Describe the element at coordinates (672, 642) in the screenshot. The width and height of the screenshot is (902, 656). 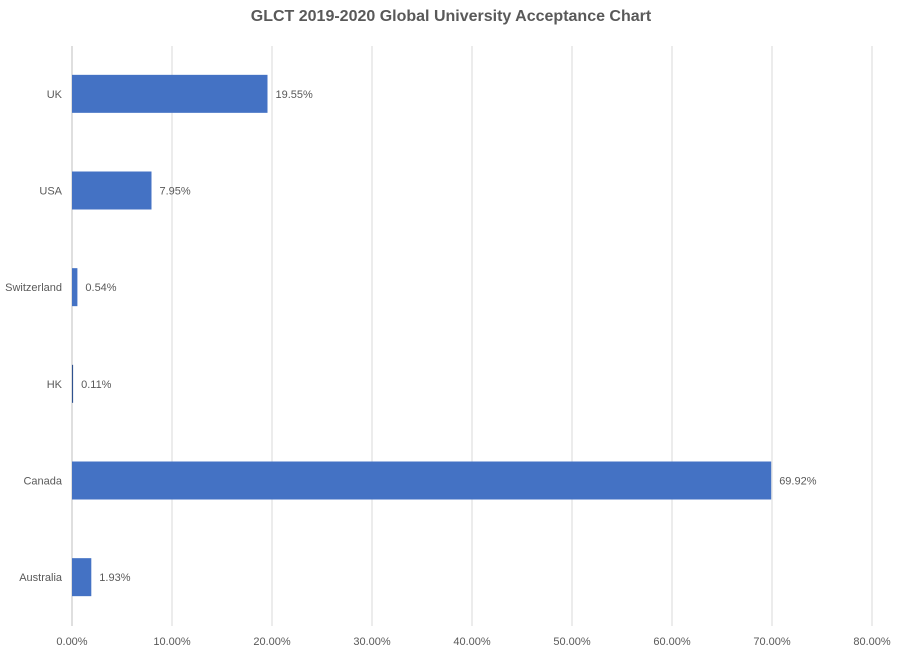
I see `x-tick-label: 60.00%` at that location.